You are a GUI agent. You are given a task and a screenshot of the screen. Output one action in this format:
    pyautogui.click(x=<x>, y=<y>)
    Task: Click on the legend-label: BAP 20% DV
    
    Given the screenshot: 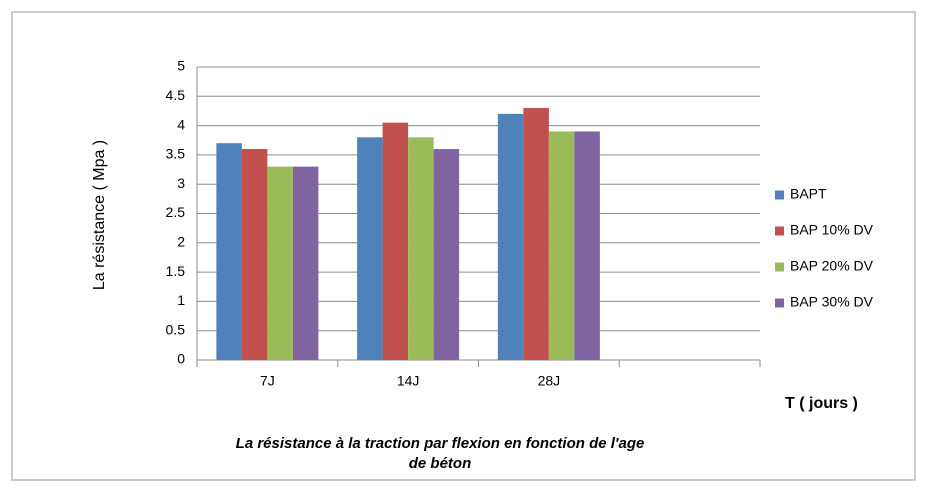 What is the action you would take?
    pyautogui.click(x=832, y=266)
    